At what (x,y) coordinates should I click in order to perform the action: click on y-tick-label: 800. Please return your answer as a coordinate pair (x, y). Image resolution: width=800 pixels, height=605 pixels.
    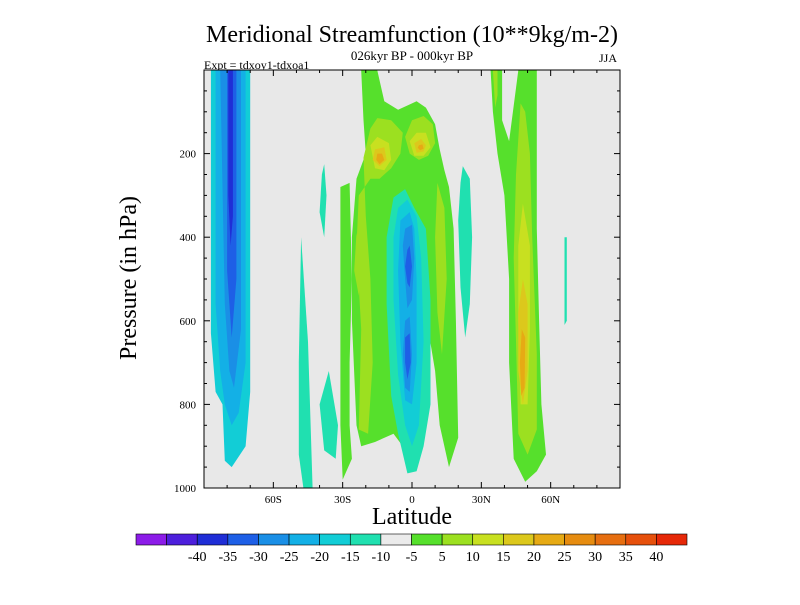
    Looking at the image, I should click on (188, 405).